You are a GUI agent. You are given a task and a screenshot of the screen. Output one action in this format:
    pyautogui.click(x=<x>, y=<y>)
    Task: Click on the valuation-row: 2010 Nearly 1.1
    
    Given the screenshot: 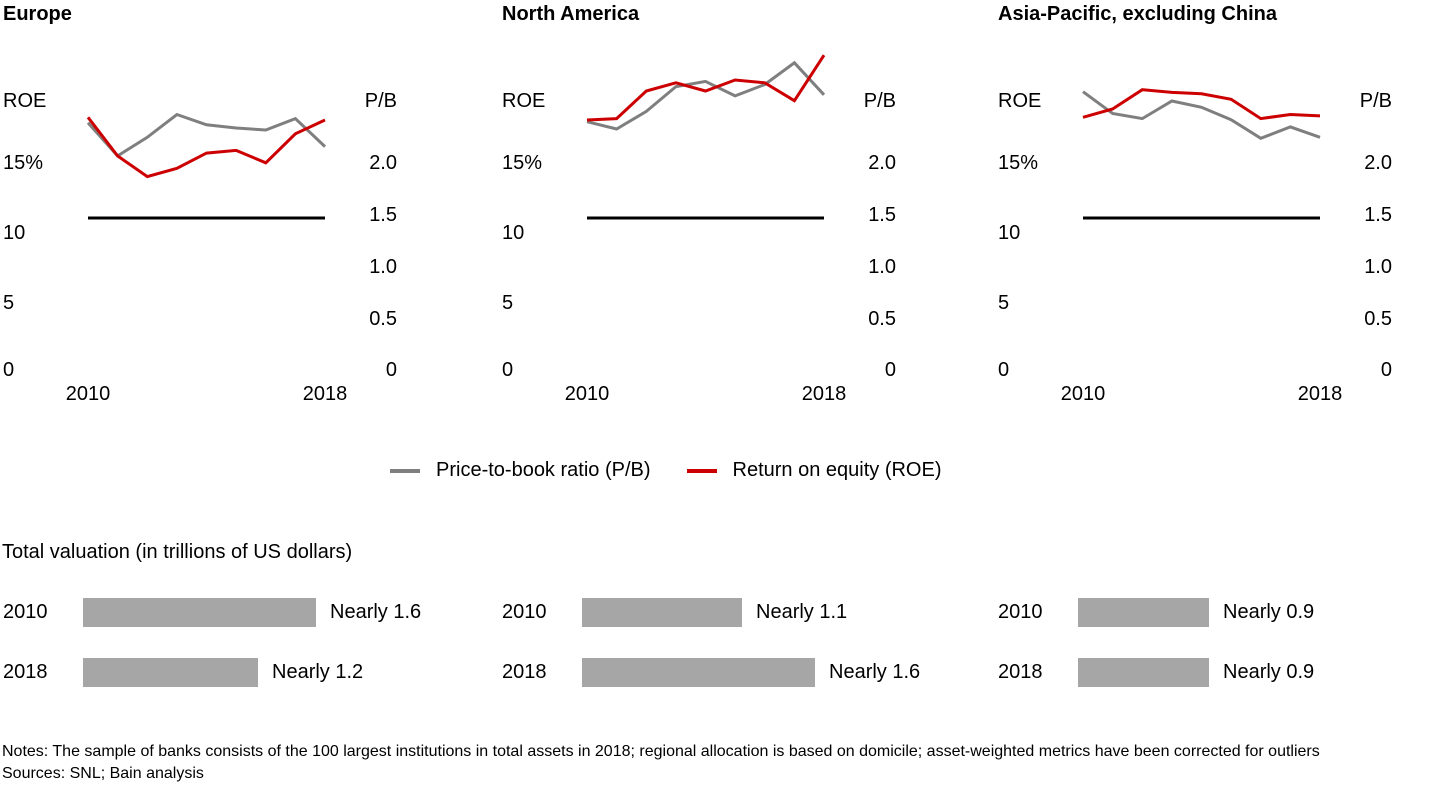 What is the action you would take?
    pyautogui.click(x=674, y=612)
    